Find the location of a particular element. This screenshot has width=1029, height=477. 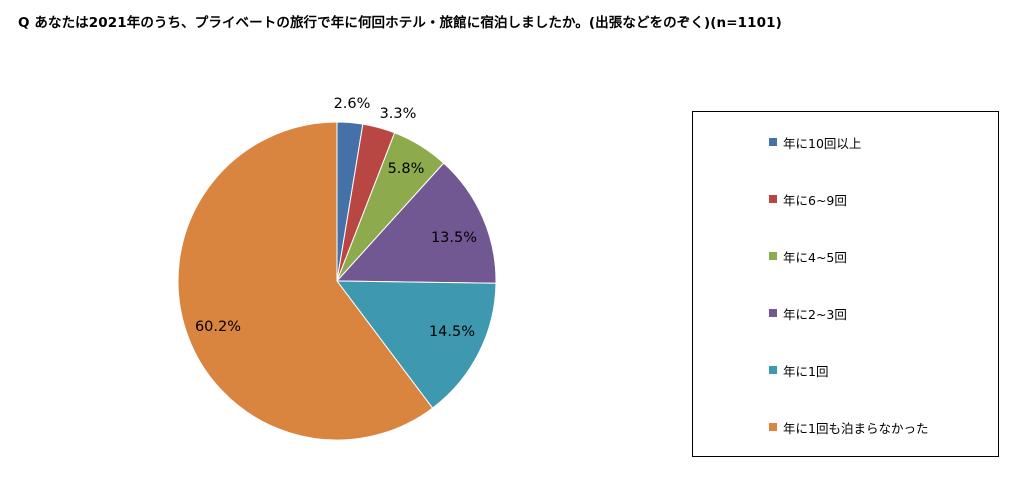

legend-item: 年に6~9回 is located at coordinates (808, 199).